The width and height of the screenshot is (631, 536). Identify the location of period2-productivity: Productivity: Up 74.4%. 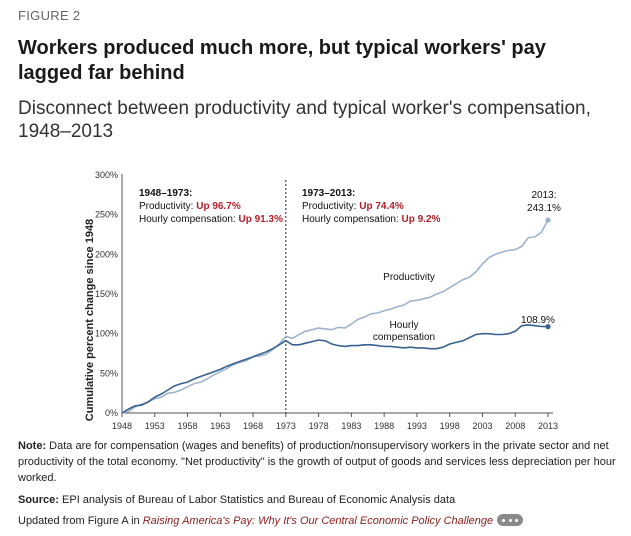
(353, 206).